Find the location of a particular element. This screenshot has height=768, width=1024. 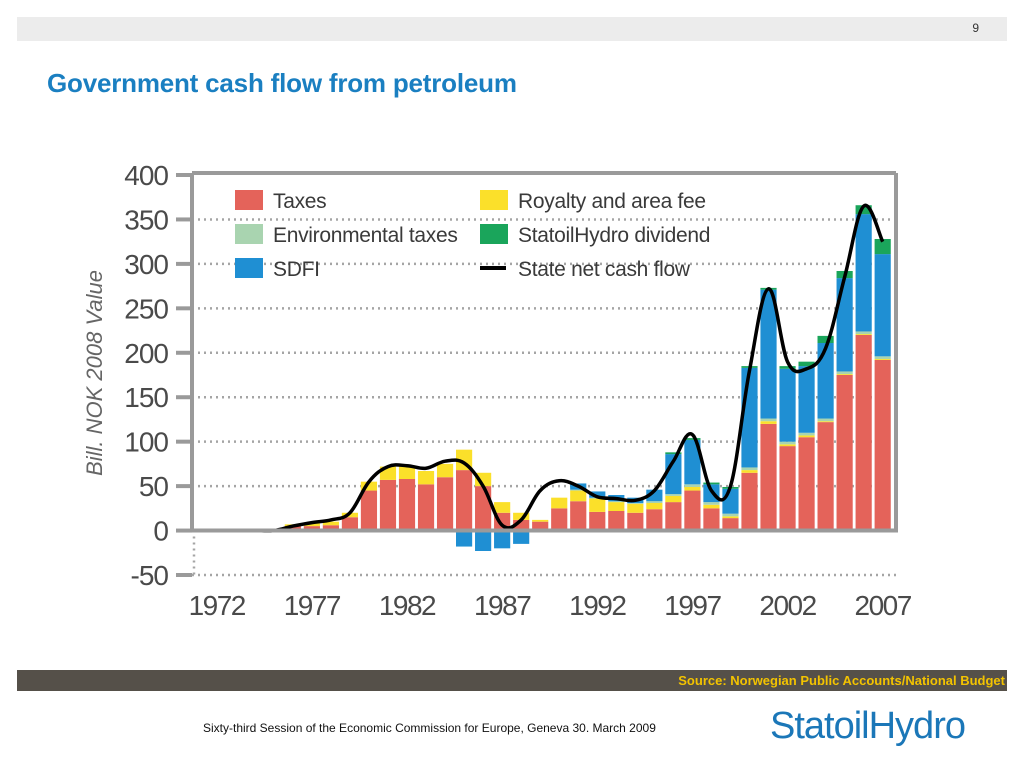

x-tick-label: 2007 is located at coordinates (883, 605).